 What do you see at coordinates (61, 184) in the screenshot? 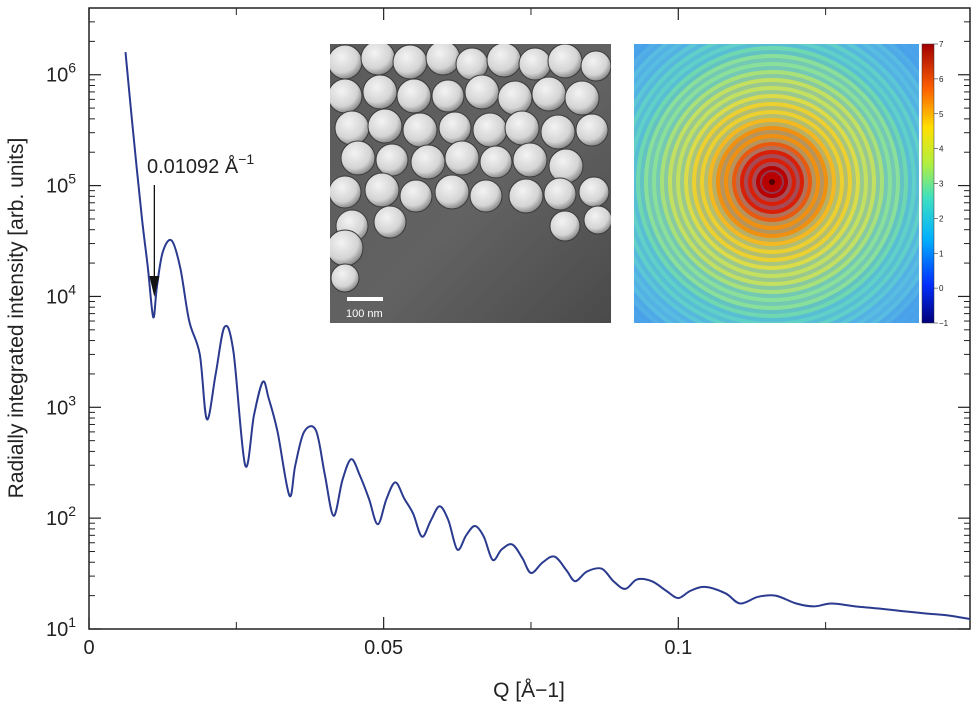
I see `y-tick-label: 10⁵` at bounding box center [61, 184].